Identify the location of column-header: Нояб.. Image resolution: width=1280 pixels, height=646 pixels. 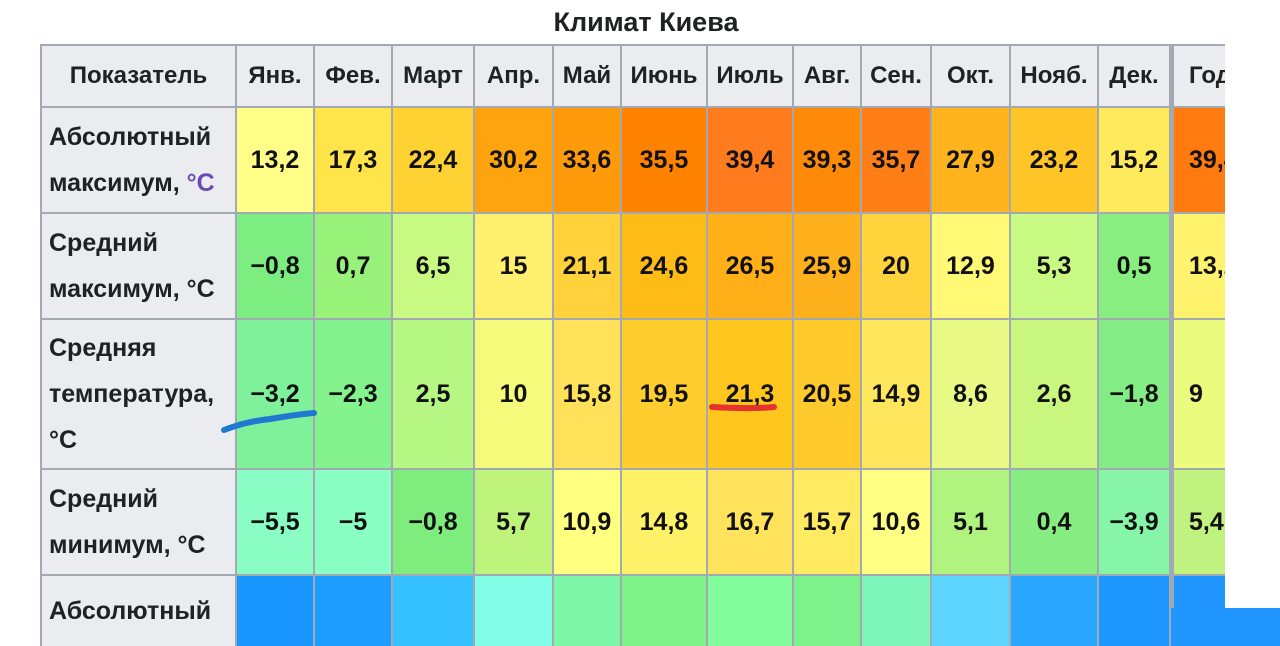
(1055, 77).